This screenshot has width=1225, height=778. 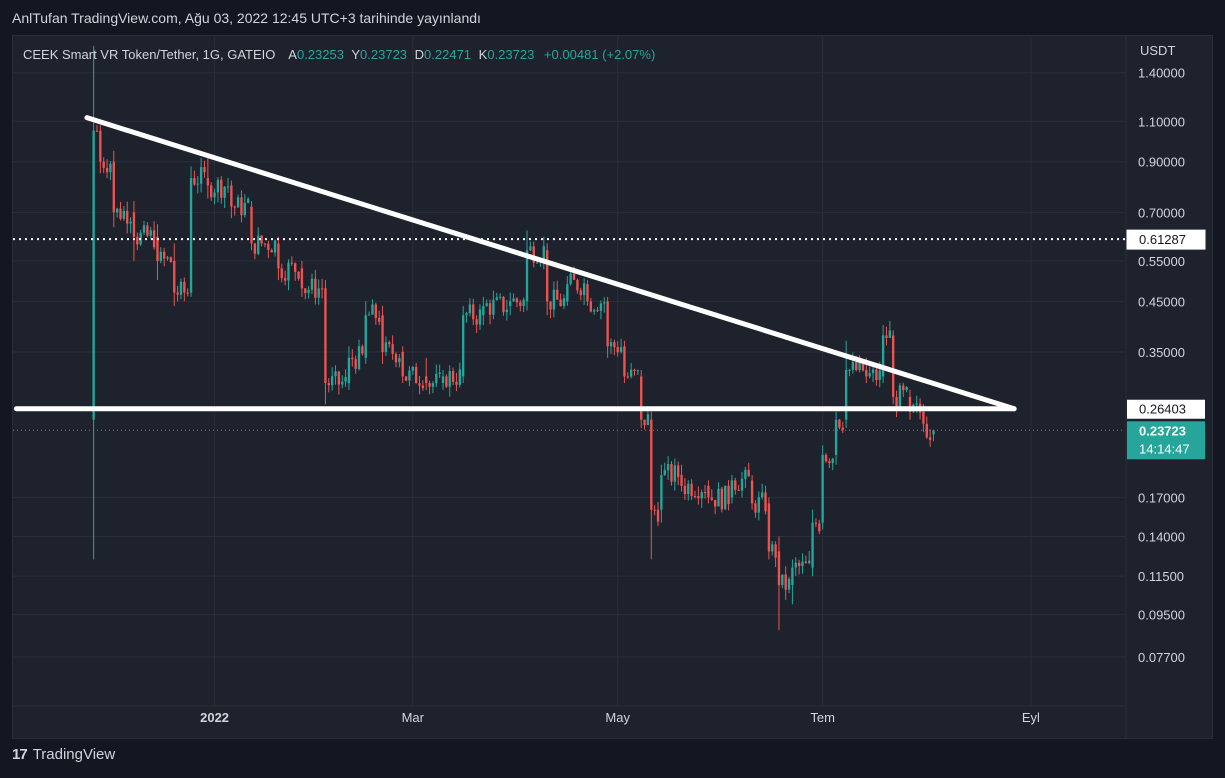 What do you see at coordinates (413, 717) in the screenshot?
I see `x-tick-label: Mar` at bounding box center [413, 717].